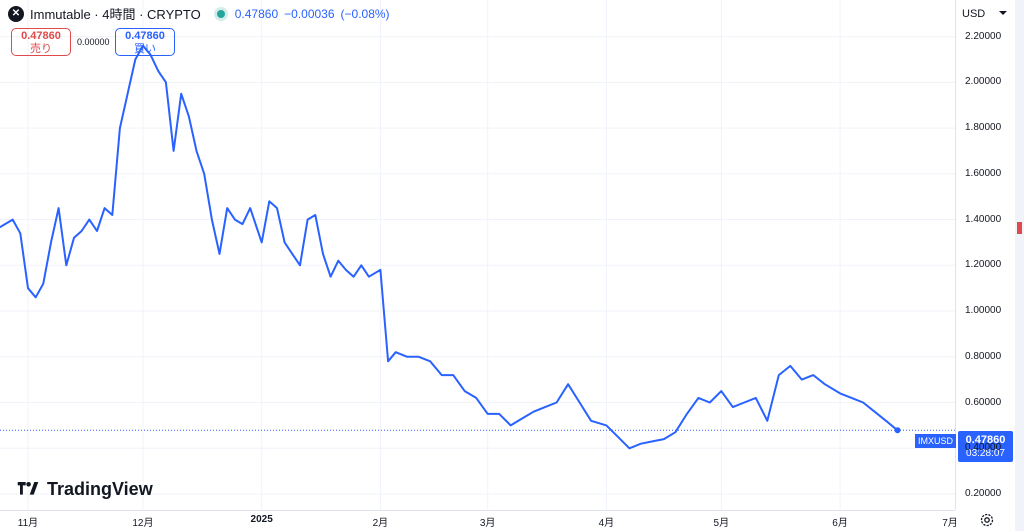  Describe the element at coordinates (145, 49) in the screenshot. I see `buy-label: 買い` at that location.